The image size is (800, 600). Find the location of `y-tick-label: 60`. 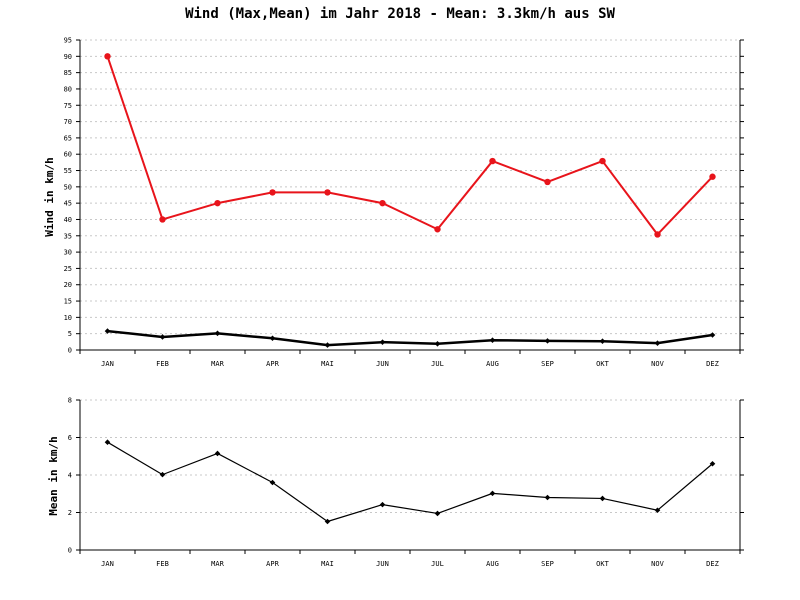

y-tick-label: 60 is located at coordinates (68, 155).